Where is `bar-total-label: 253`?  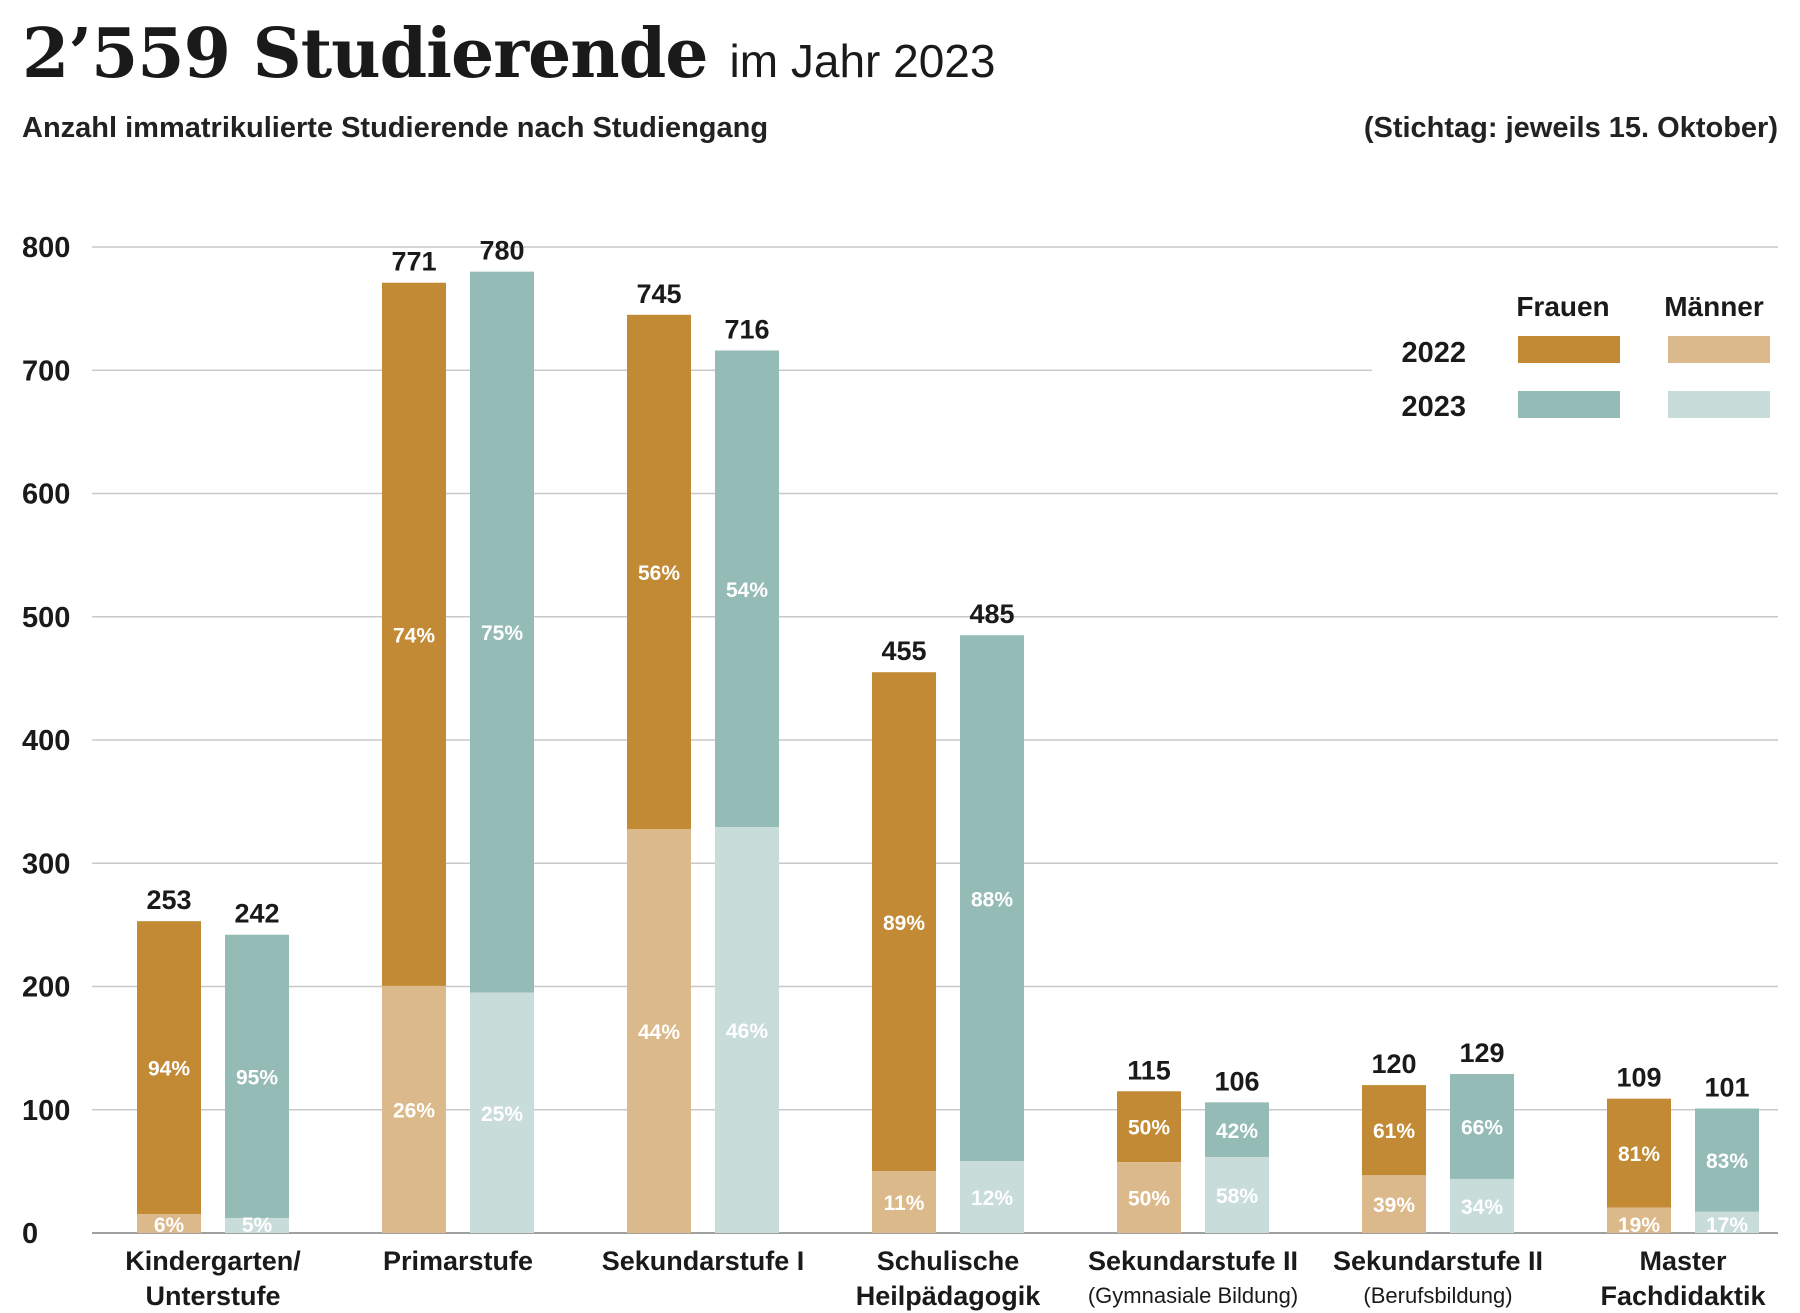 bar-total-label: 253 is located at coordinates (168, 900).